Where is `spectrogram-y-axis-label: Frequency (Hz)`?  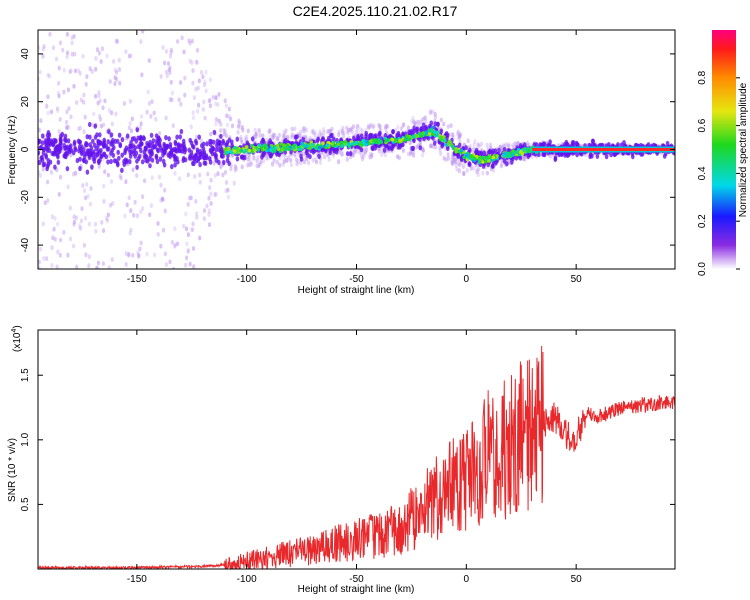
spectrogram-y-axis-label: Frequency (Hz) is located at coordinates (12, 150).